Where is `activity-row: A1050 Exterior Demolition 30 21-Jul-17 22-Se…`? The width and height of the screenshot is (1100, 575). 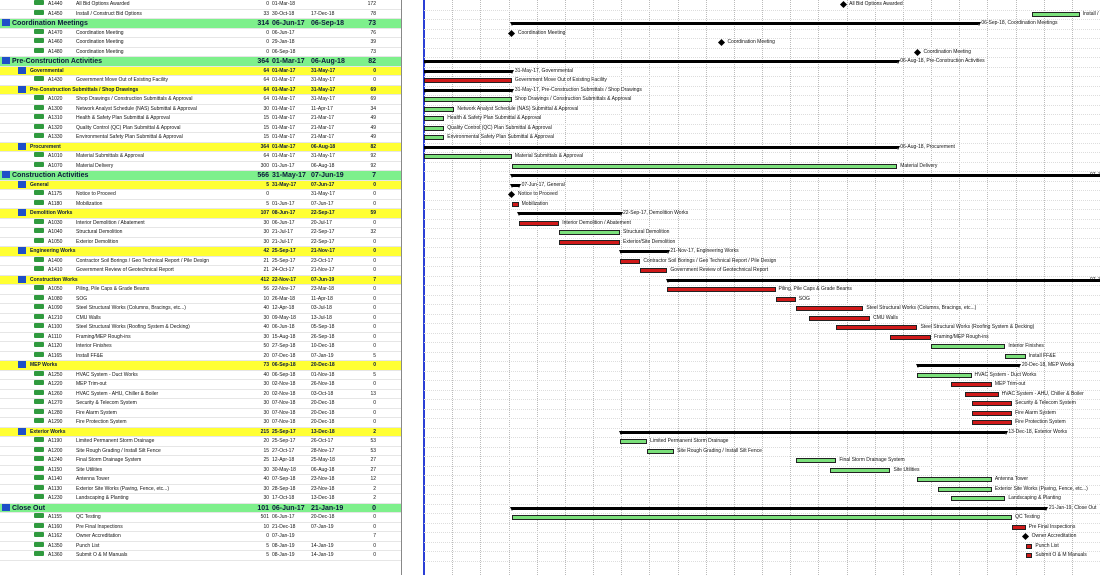
activity-row: A1050 Exterior Demolition 30 21-Jul-17 22-Se… is located at coordinates (200, 242).